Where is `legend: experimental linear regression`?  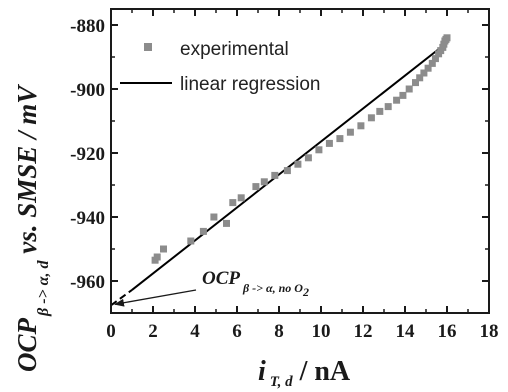 legend: experimental linear regression is located at coordinates (220, 67).